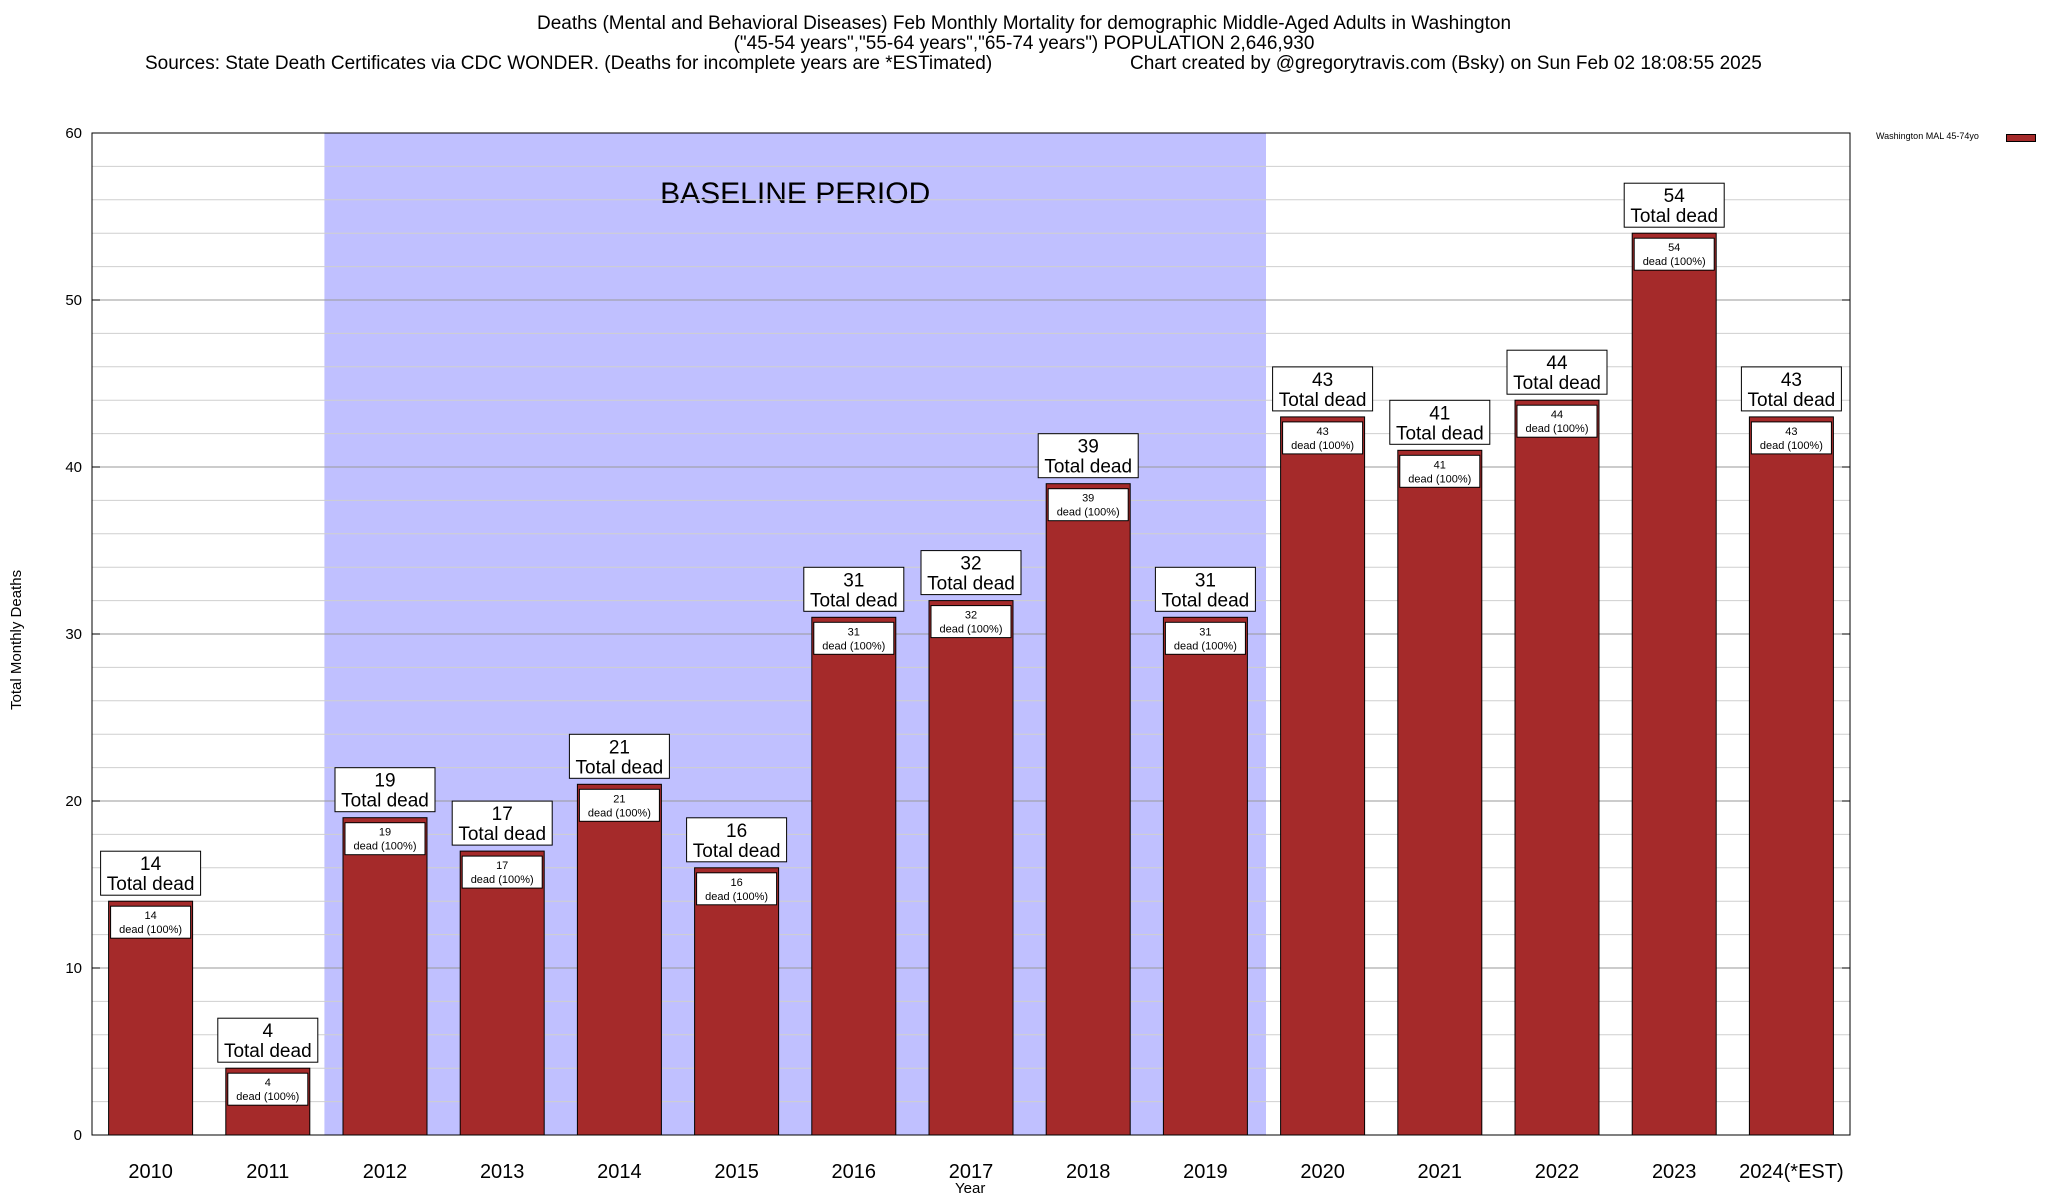 This screenshot has width=2048, height=1200. Describe the element at coordinates (384, 781) in the screenshot. I see `bar-top-value: 19` at that location.